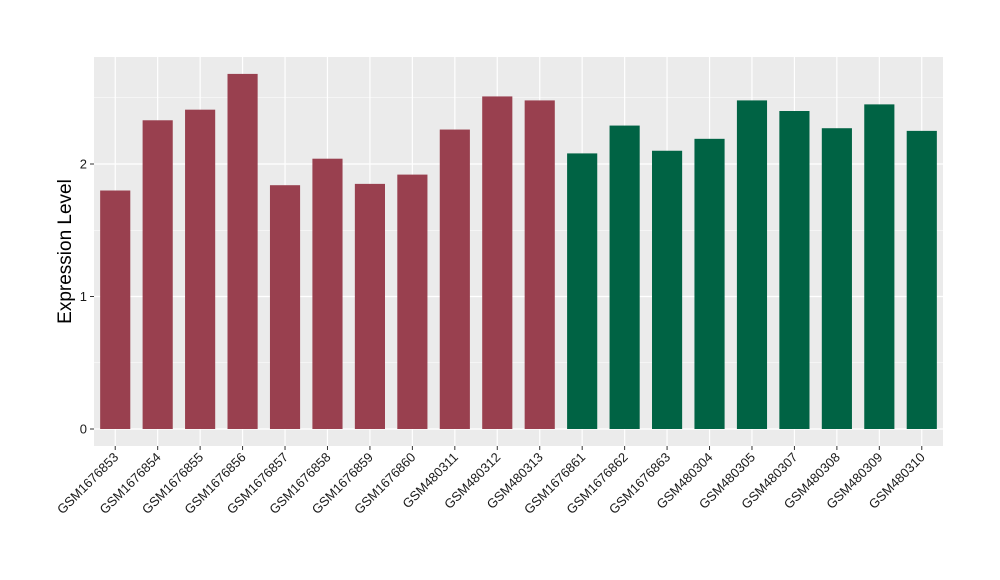 The width and height of the screenshot is (1000, 580). What do you see at coordinates (539, 265) in the screenshot?
I see `bar-GSM480313` at bounding box center [539, 265].